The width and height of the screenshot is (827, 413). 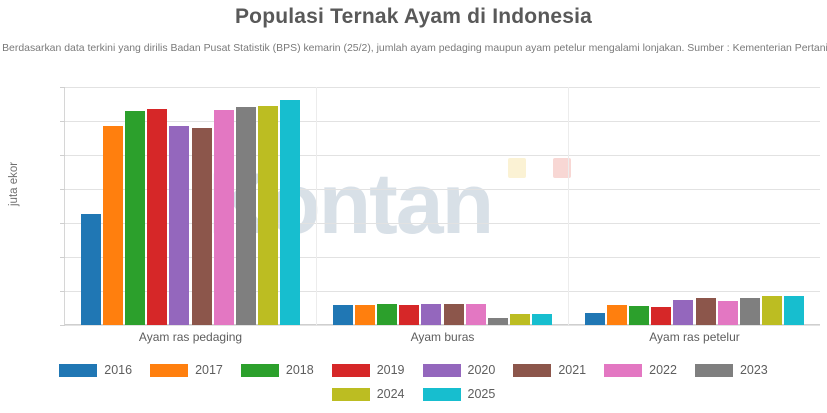 I want to click on legend-item-2016: 2016, so click(x=95, y=370).